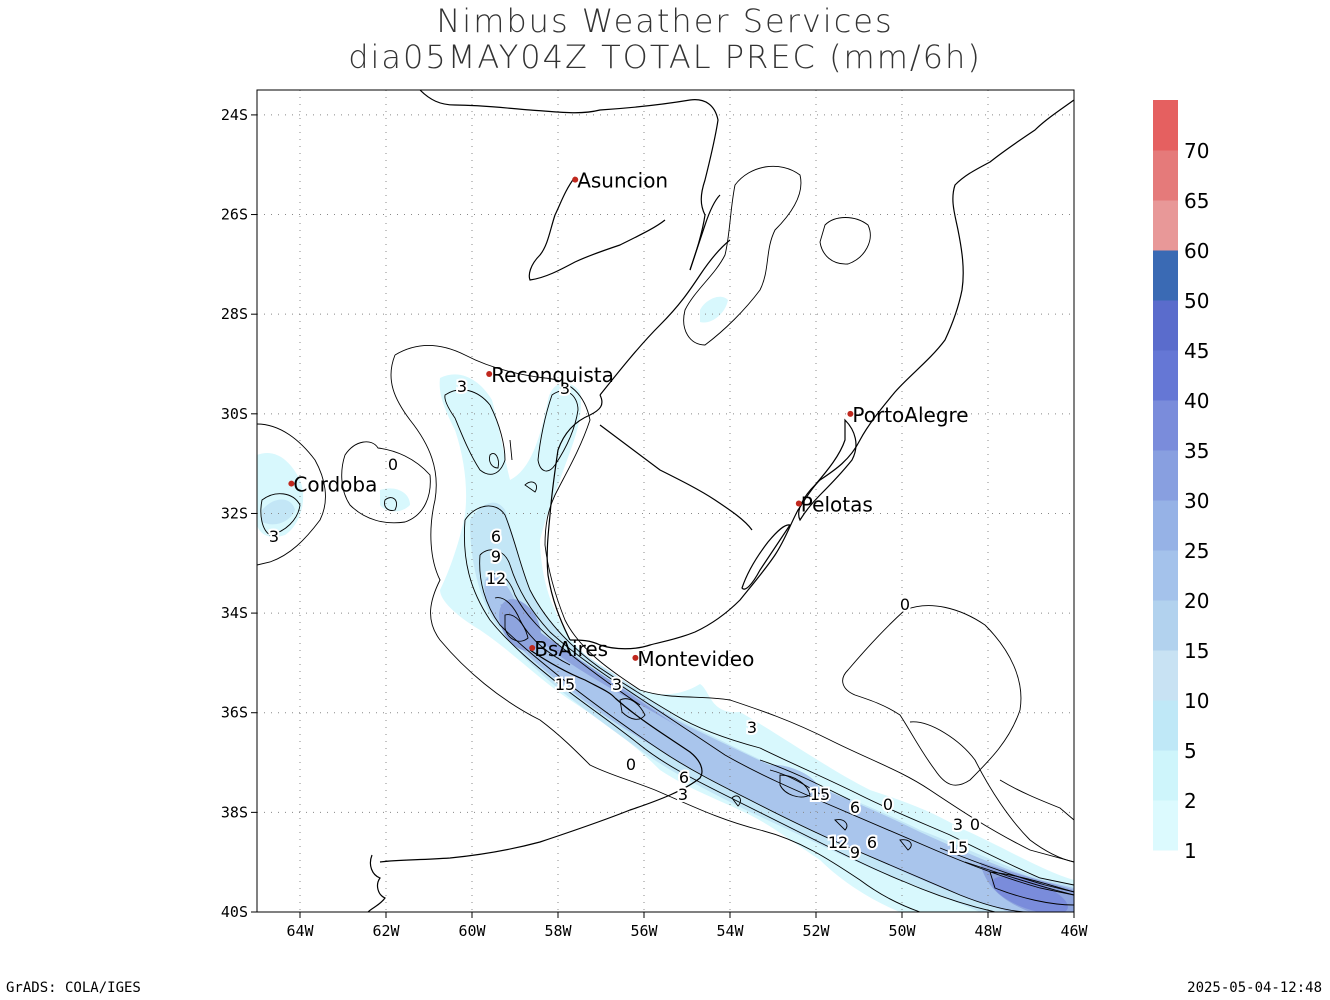 The width and height of the screenshot is (1330, 1000). I want to click on lon-tick-label: 50W, so click(902, 931).